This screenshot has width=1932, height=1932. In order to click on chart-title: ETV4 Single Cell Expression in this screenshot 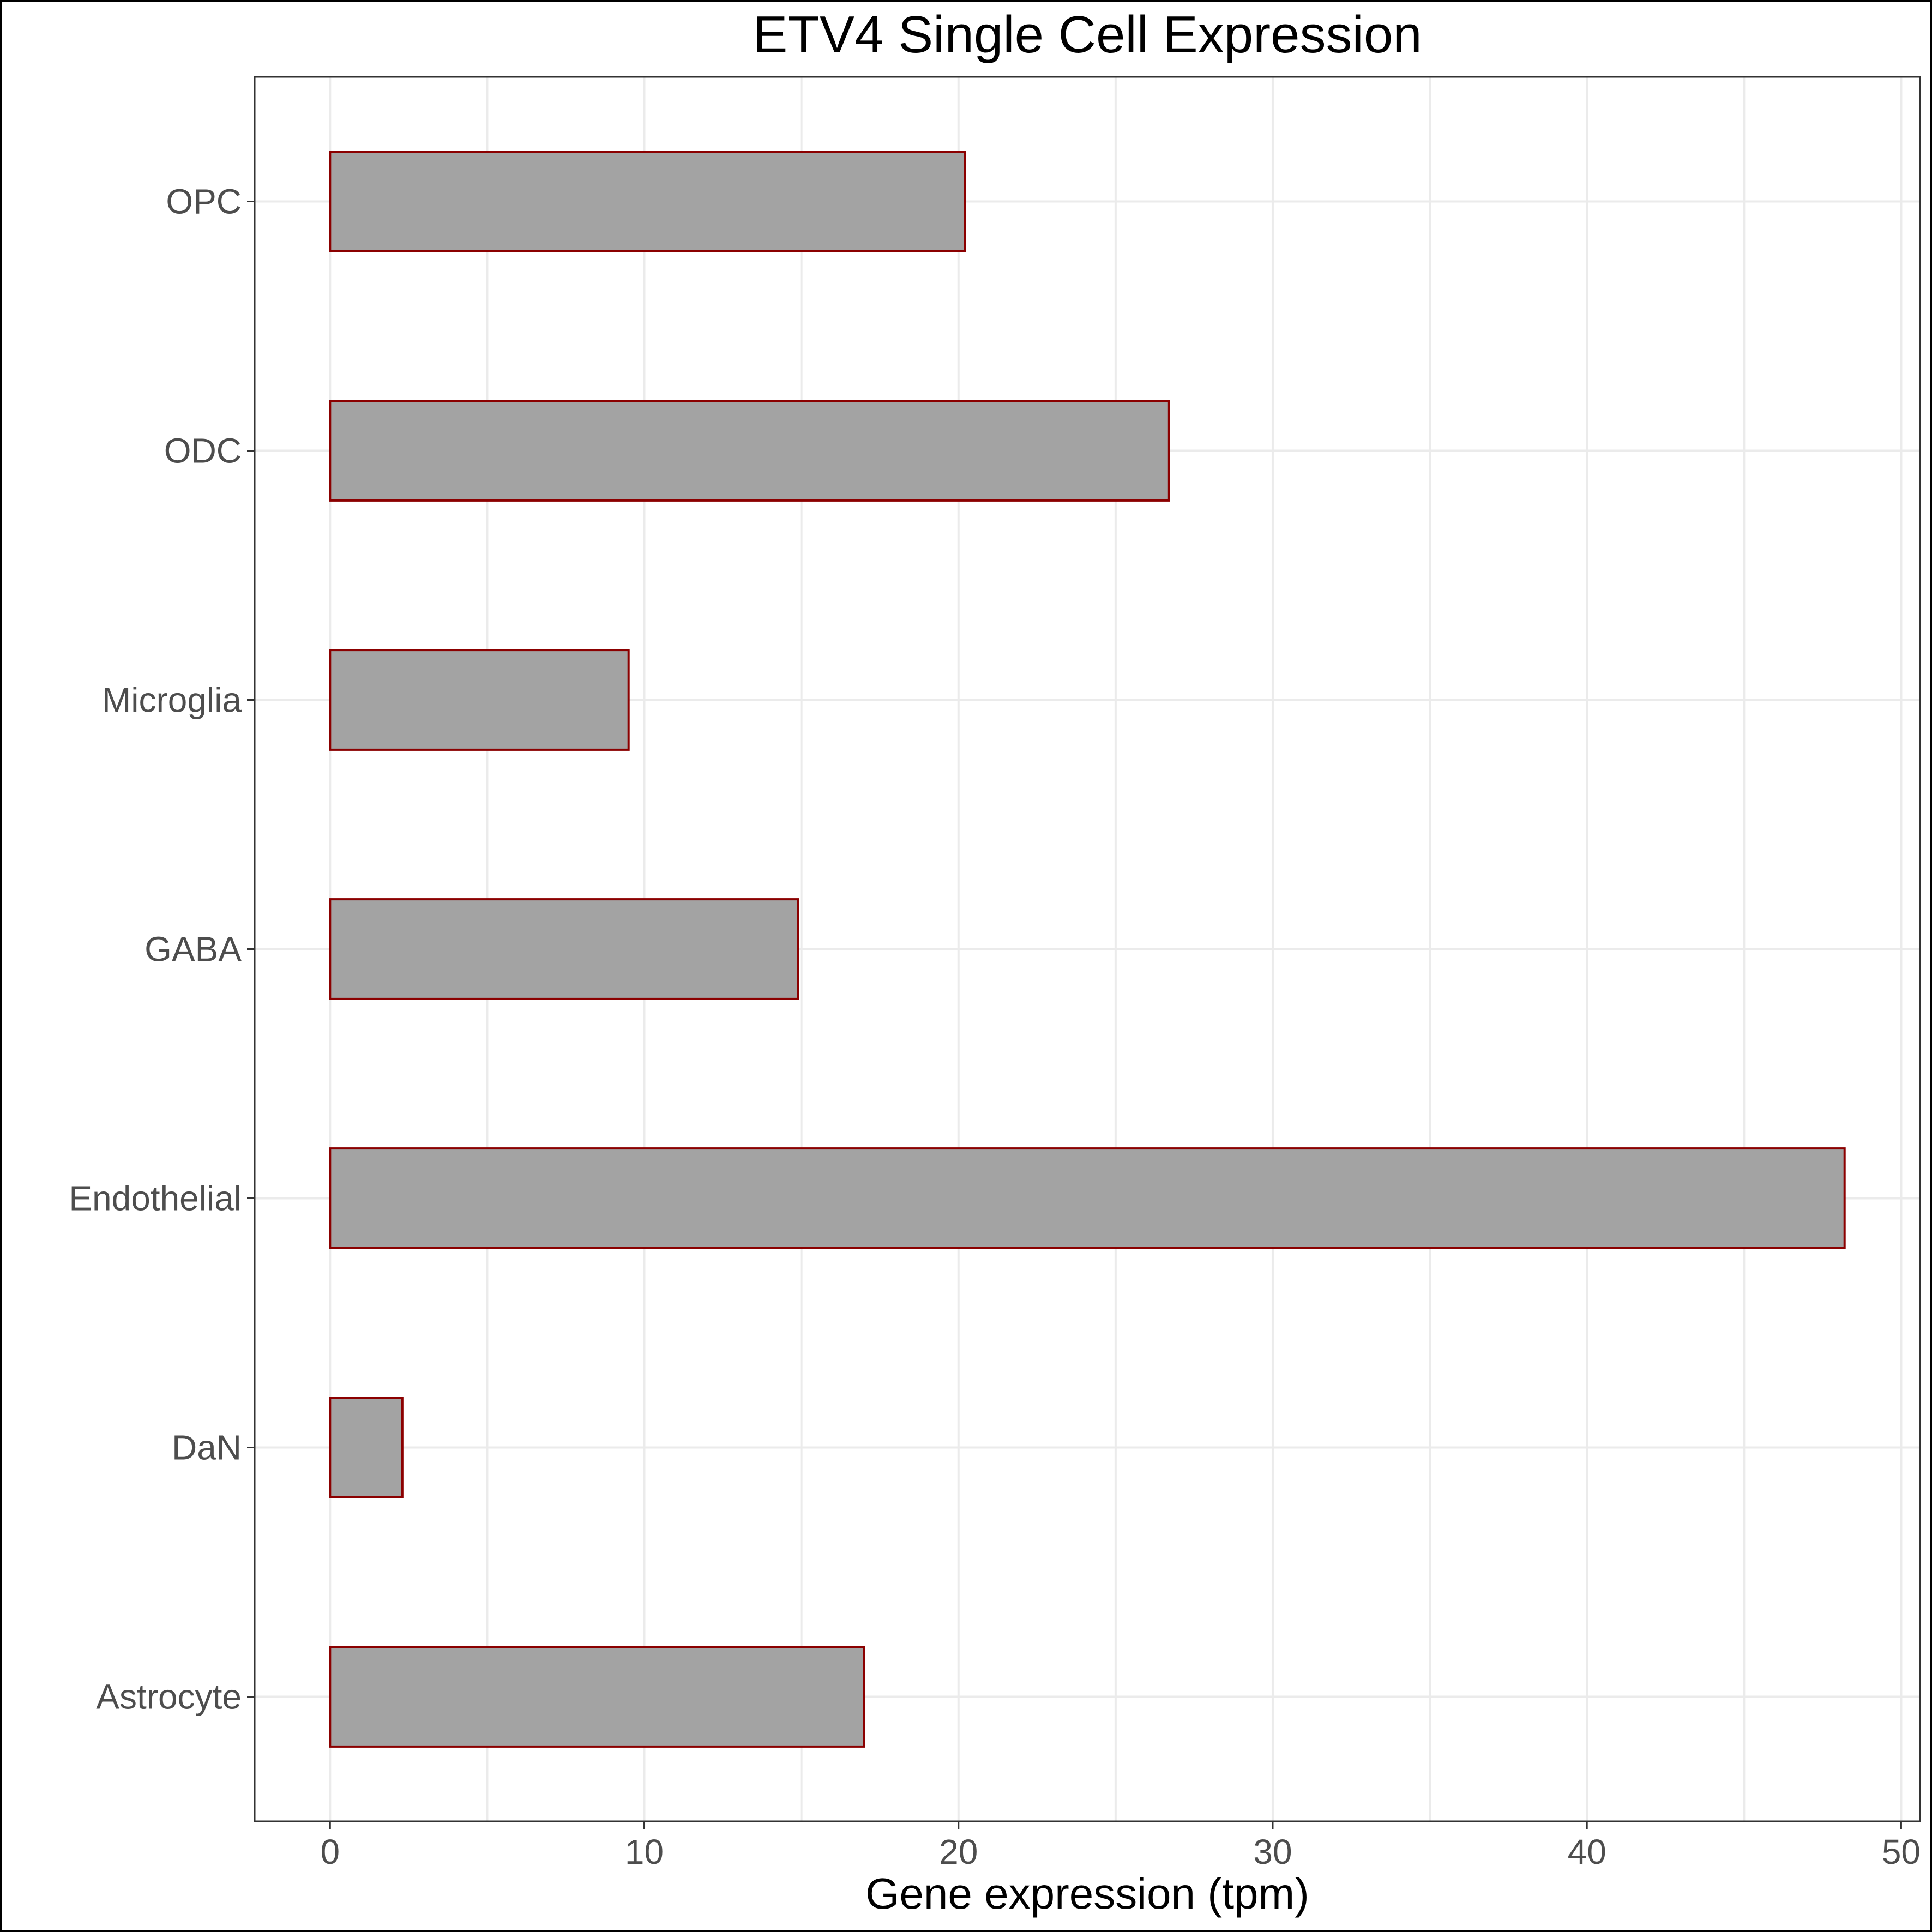, I will do `click(1087, 34)`.